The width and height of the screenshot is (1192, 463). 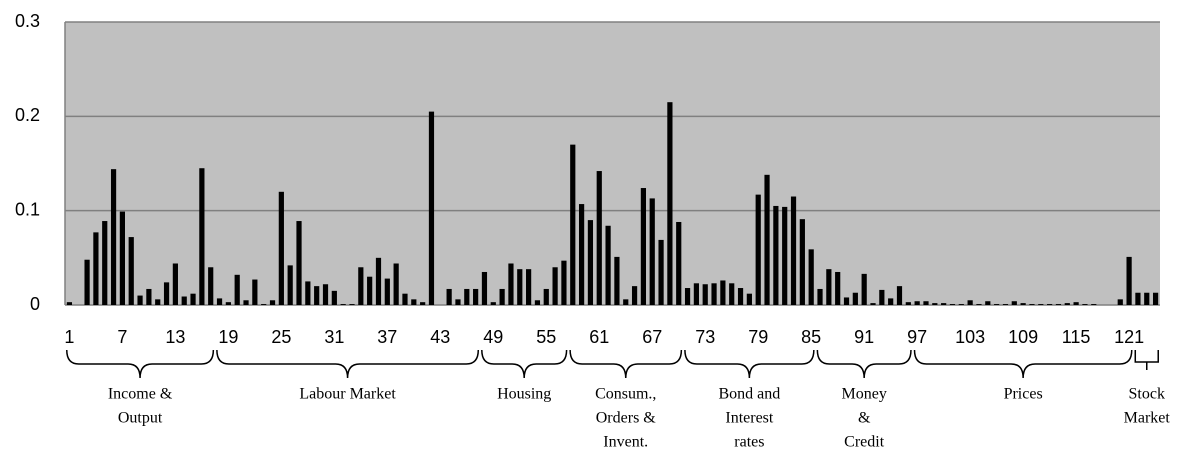 What do you see at coordinates (524, 394) in the screenshot?
I see `group-label: Housing` at bounding box center [524, 394].